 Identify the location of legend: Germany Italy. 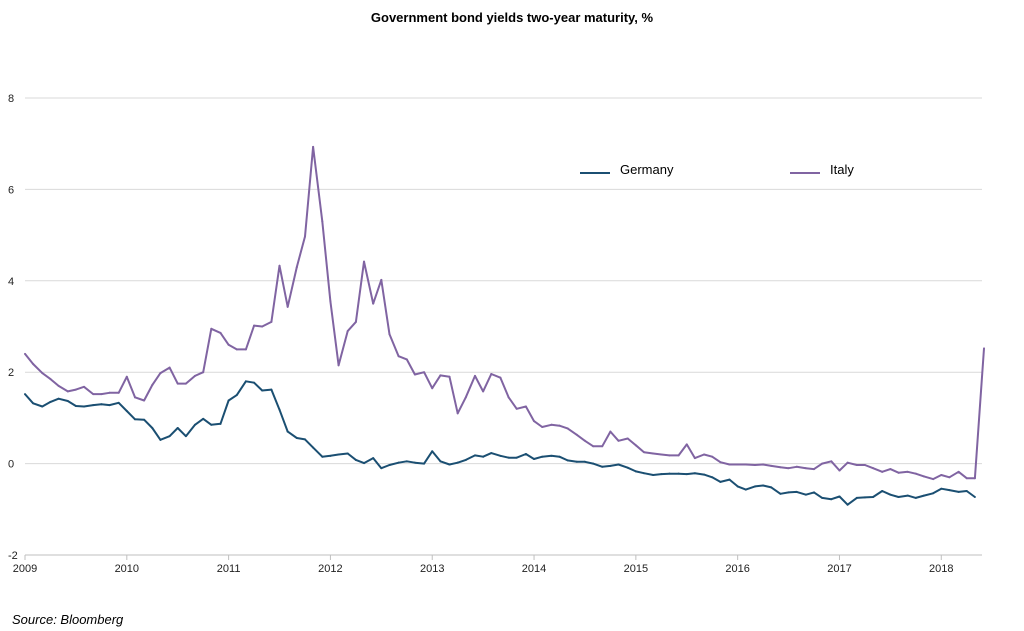
(717, 169).